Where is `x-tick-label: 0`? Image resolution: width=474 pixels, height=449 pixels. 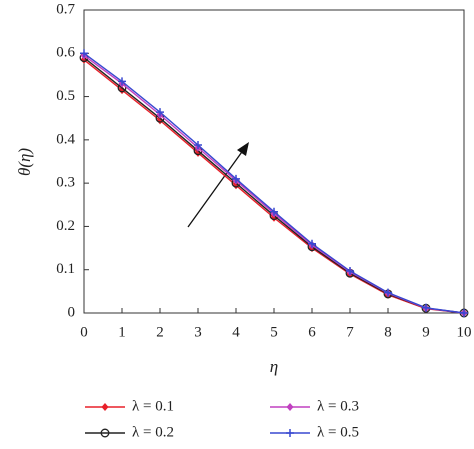 x-tick-label: 0 is located at coordinates (84, 332).